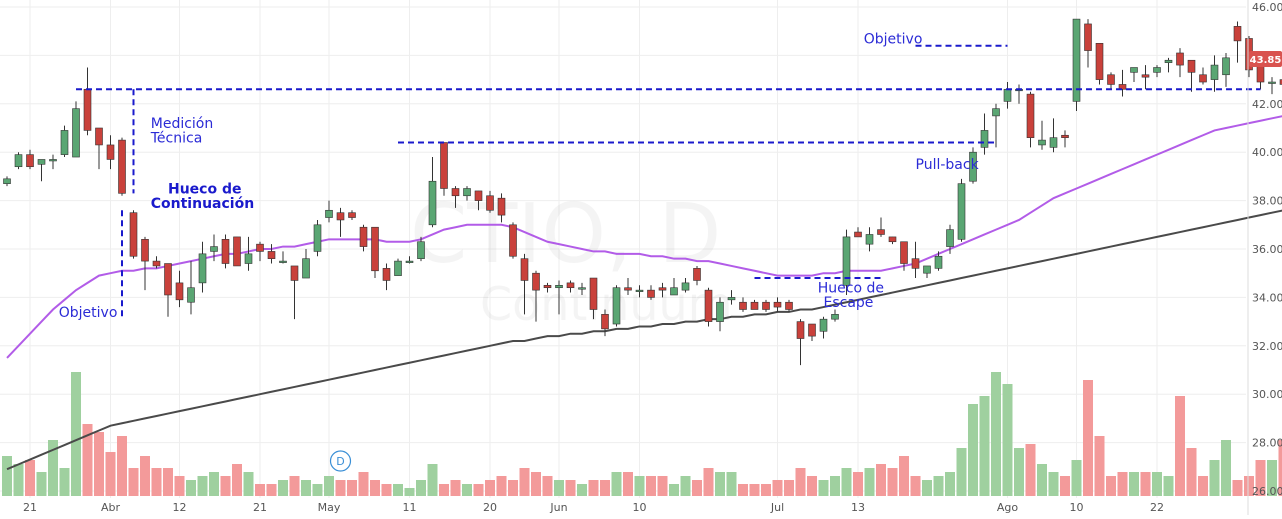 The height and width of the screenshot is (519, 1282). Describe the element at coordinates (88, 313) in the screenshot. I see `label-objetivo-left: Objetivo` at that location.